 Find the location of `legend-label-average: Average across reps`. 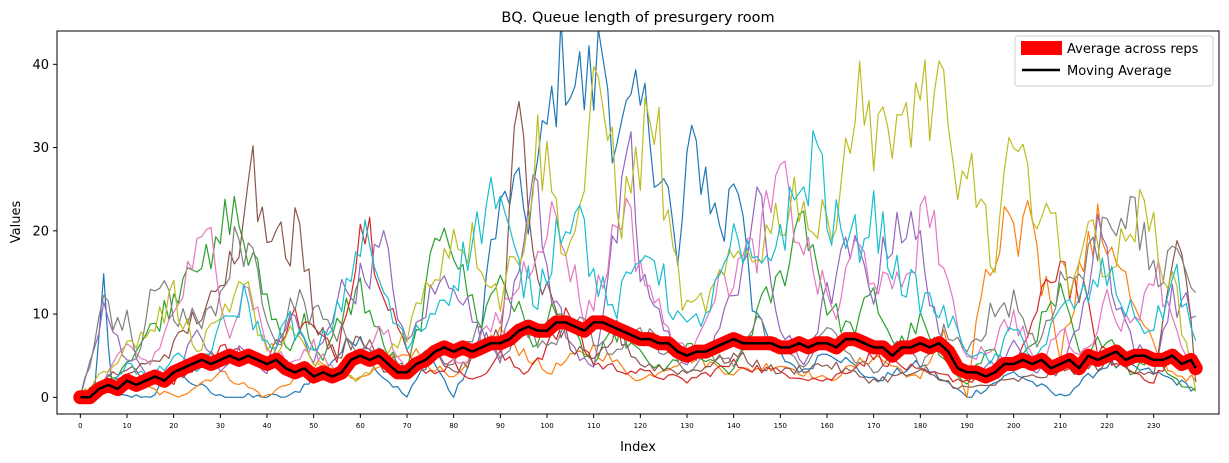

legend-label-average: Average across reps is located at coordinates (1133, 49).